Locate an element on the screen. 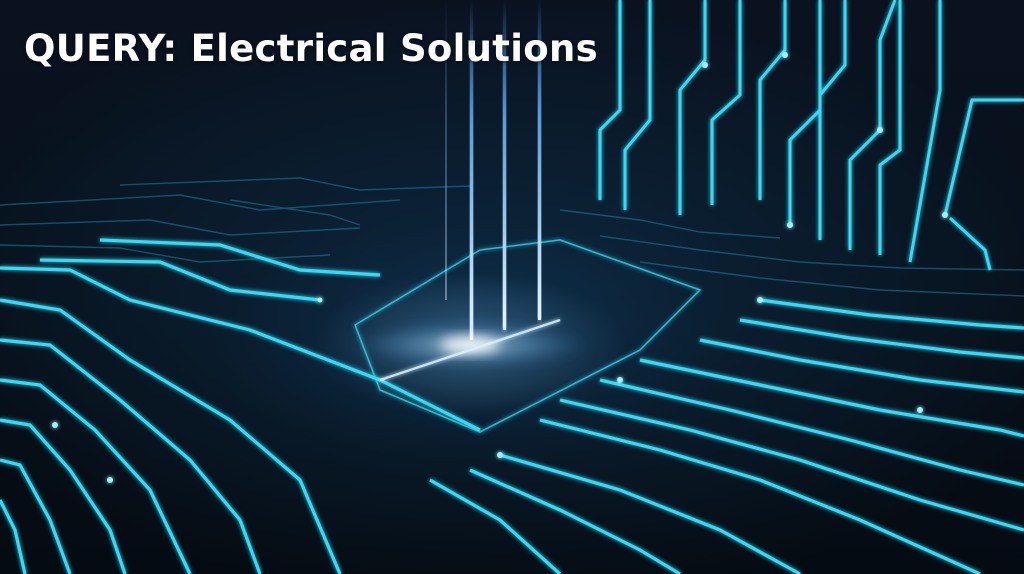 Image resolution: width=1024 pixels, height=574 pixels. page-title: QUERY: Electrical Solutions is located at coordinates (311, 48).